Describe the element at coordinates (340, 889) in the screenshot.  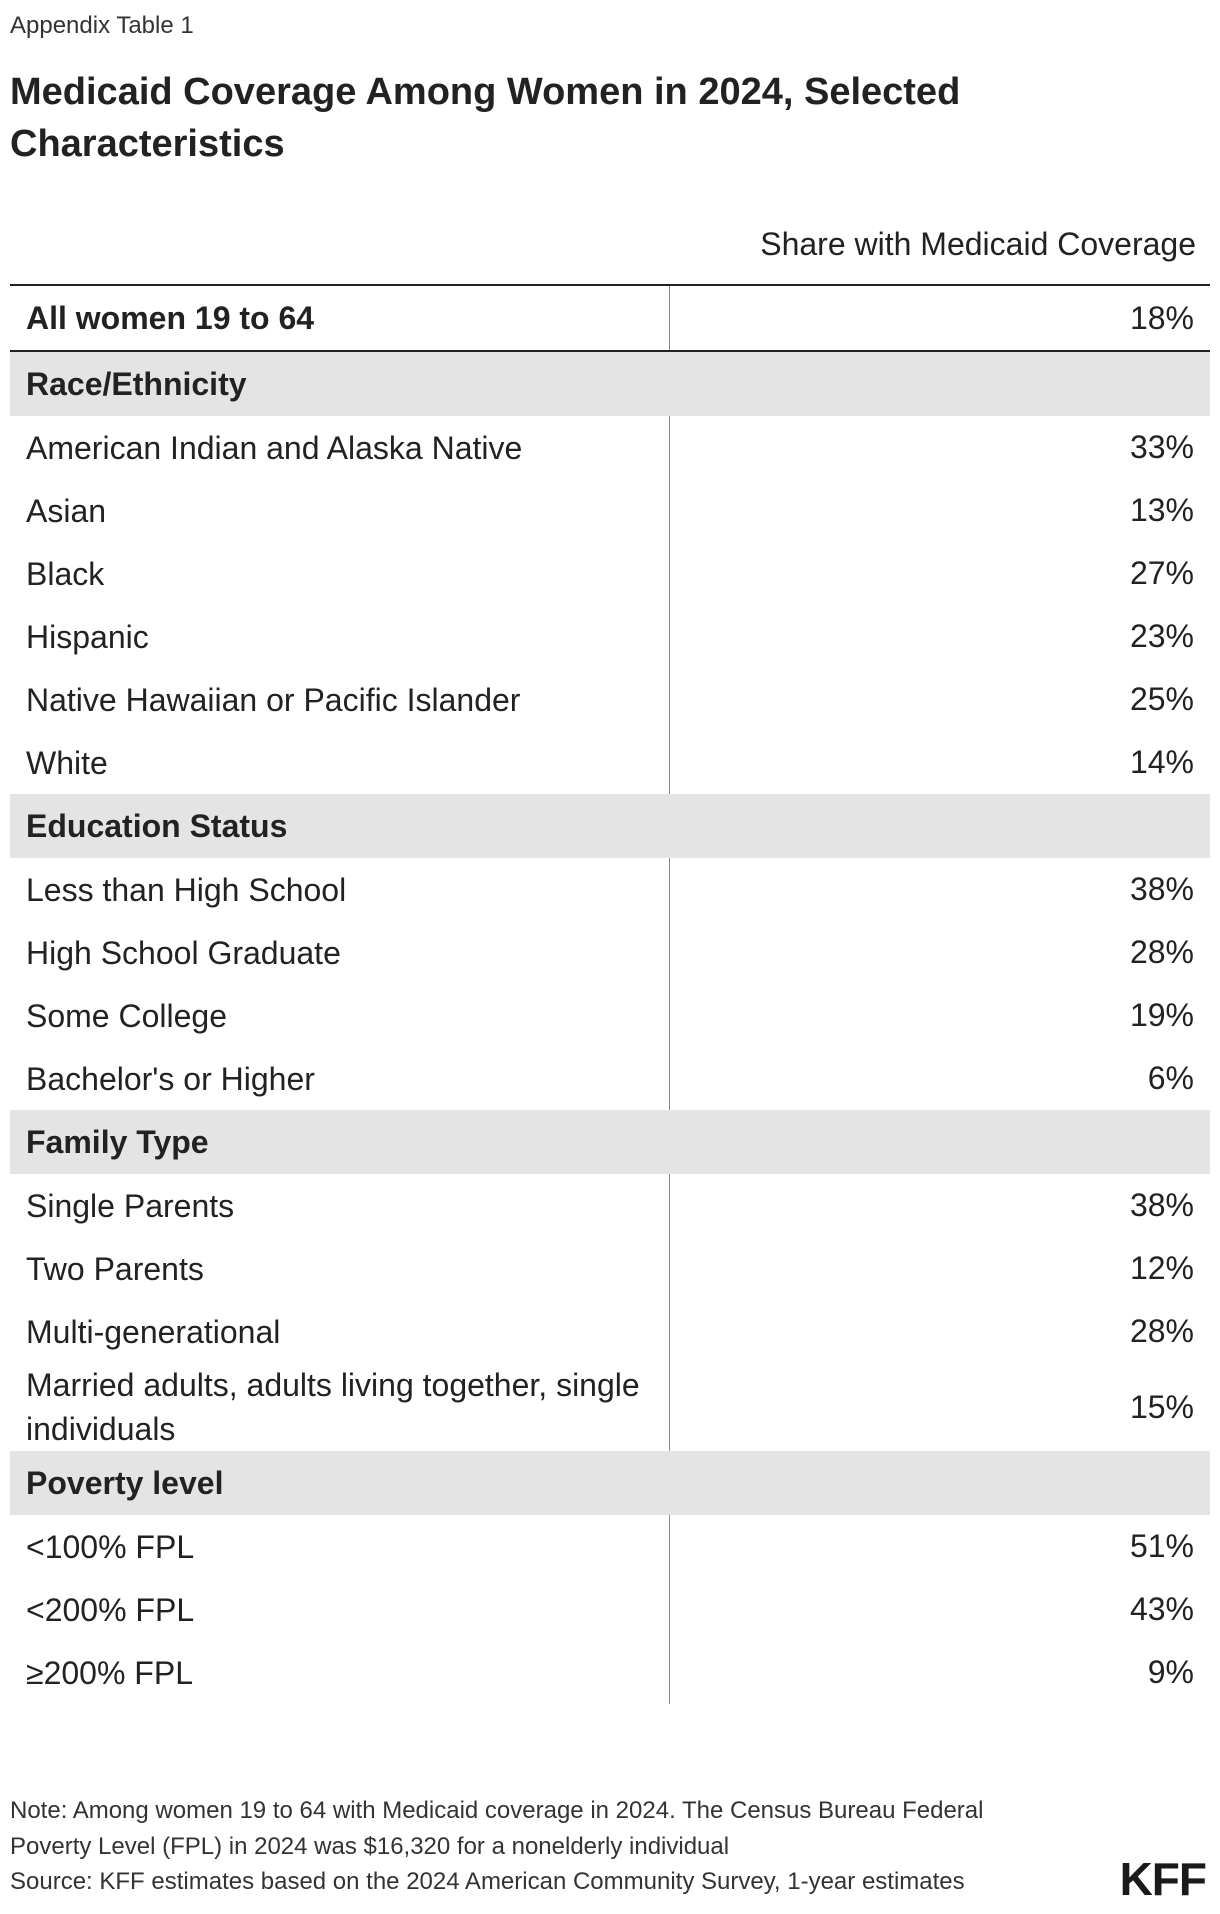
I see `row-label: Less than High School` at that location.